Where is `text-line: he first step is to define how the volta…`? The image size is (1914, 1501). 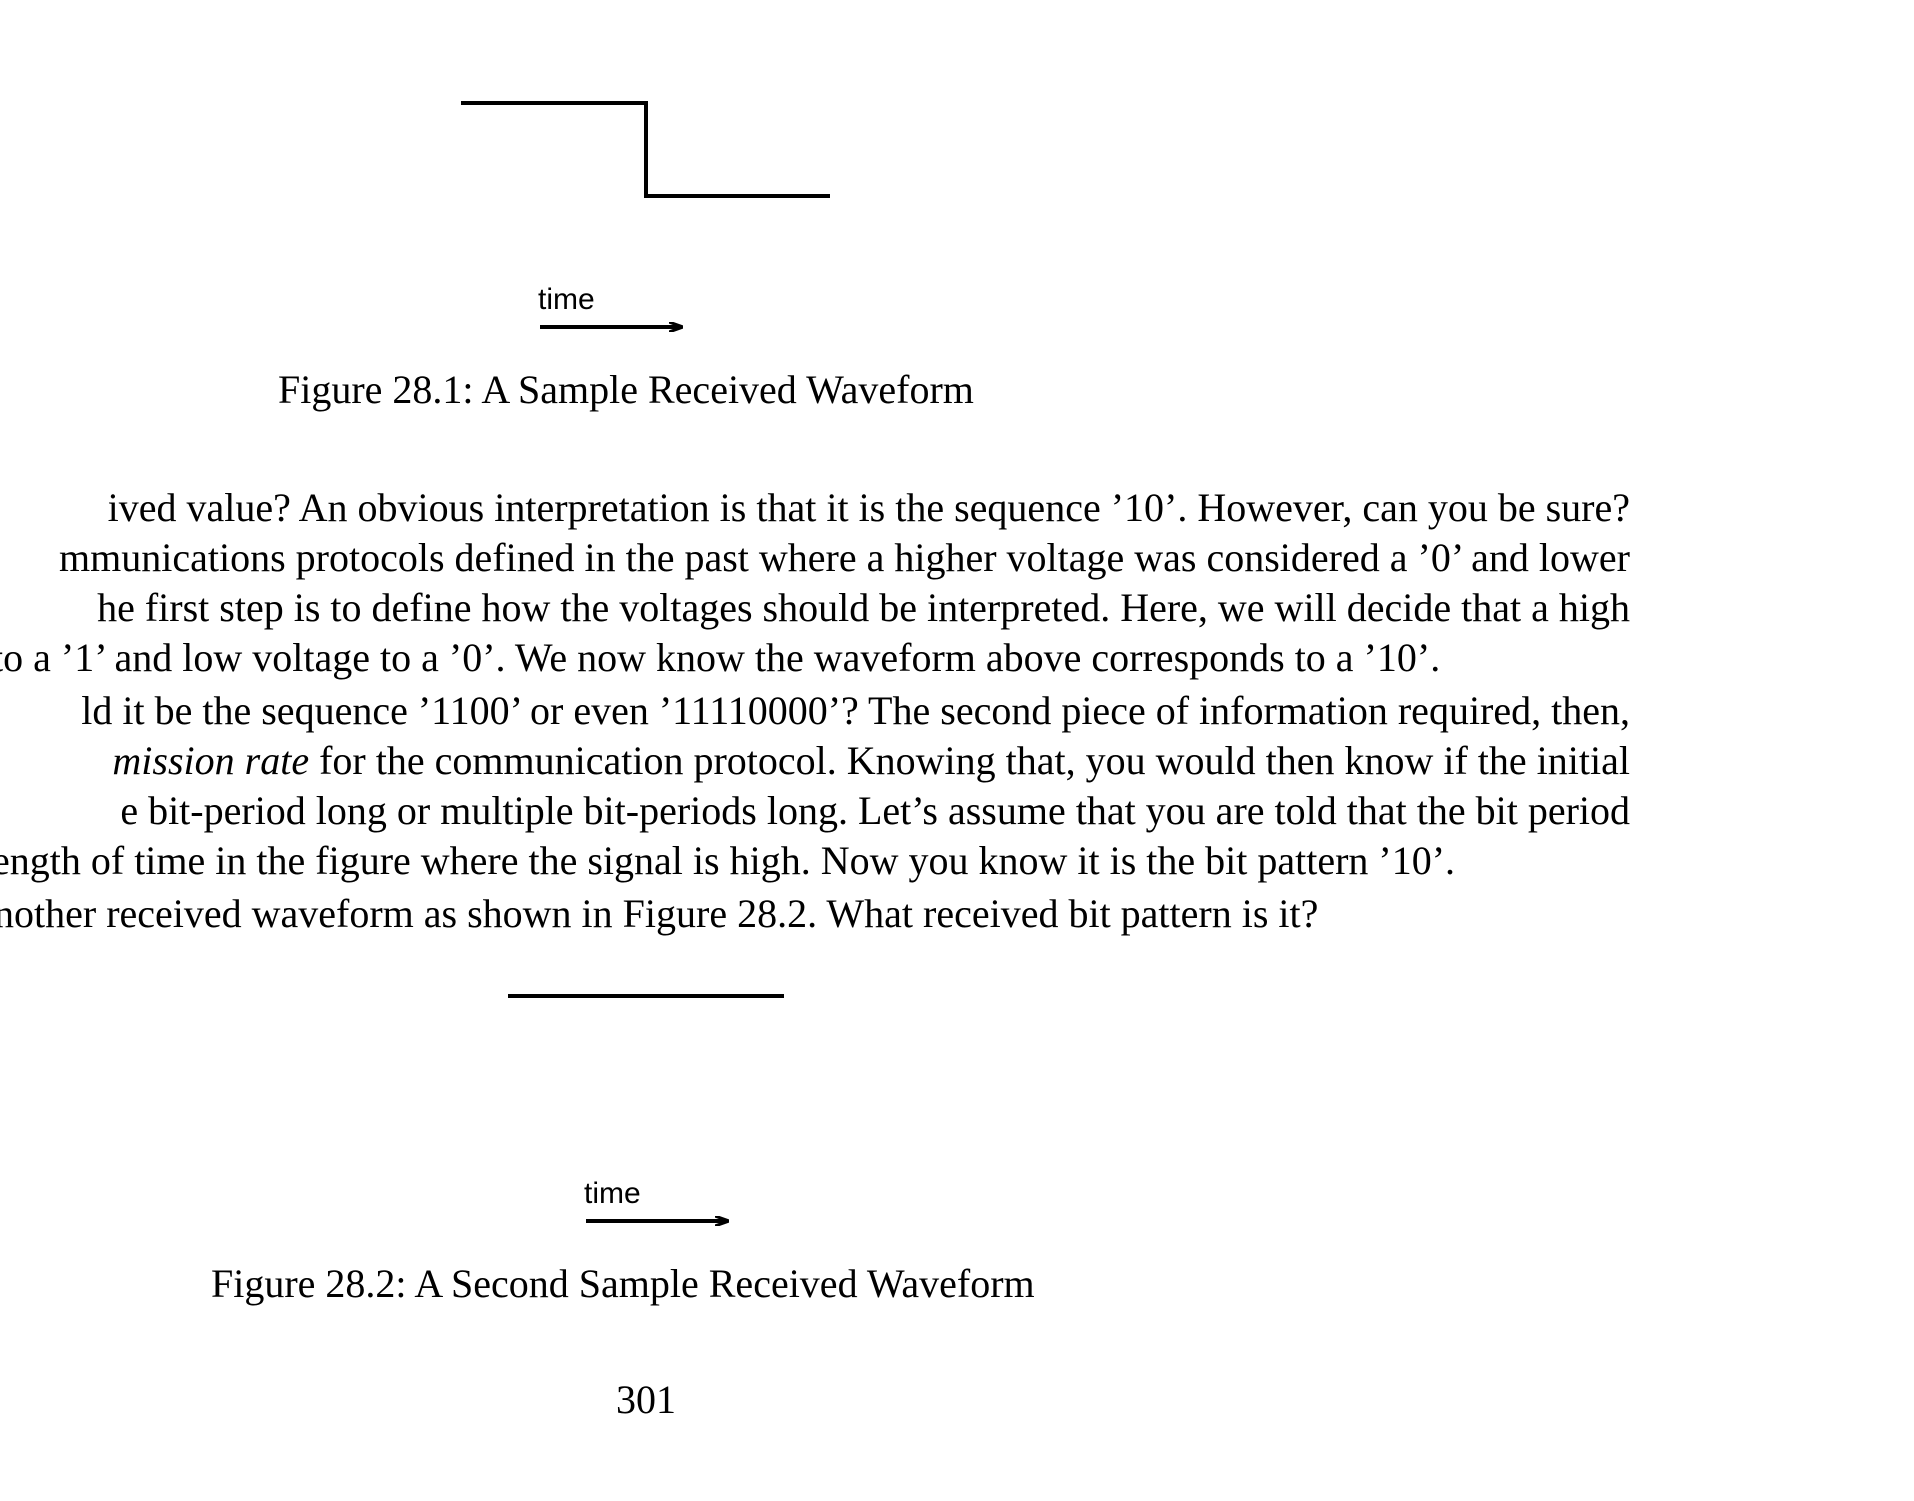 text-line: he first step is to define how the volta… is located at coordinates (863, 607).